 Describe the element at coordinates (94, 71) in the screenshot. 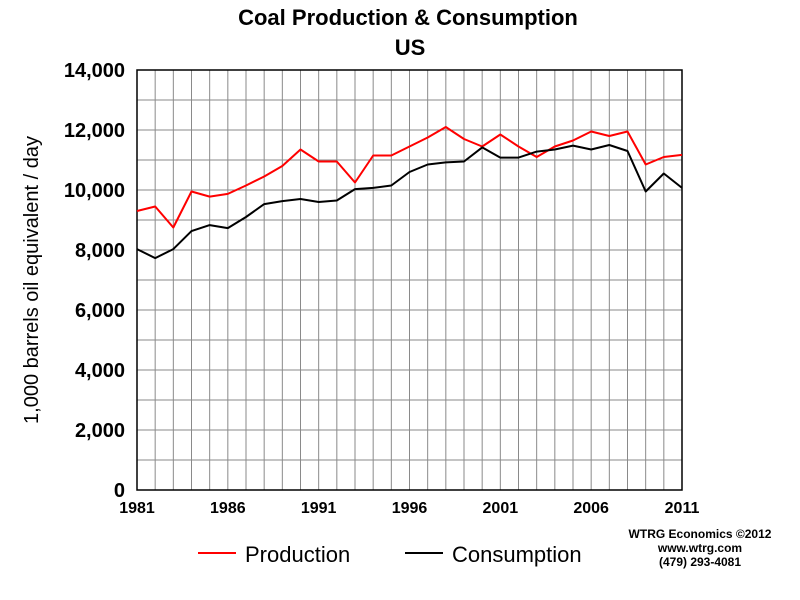

I see `y-tick-label: 14,000` at that location.